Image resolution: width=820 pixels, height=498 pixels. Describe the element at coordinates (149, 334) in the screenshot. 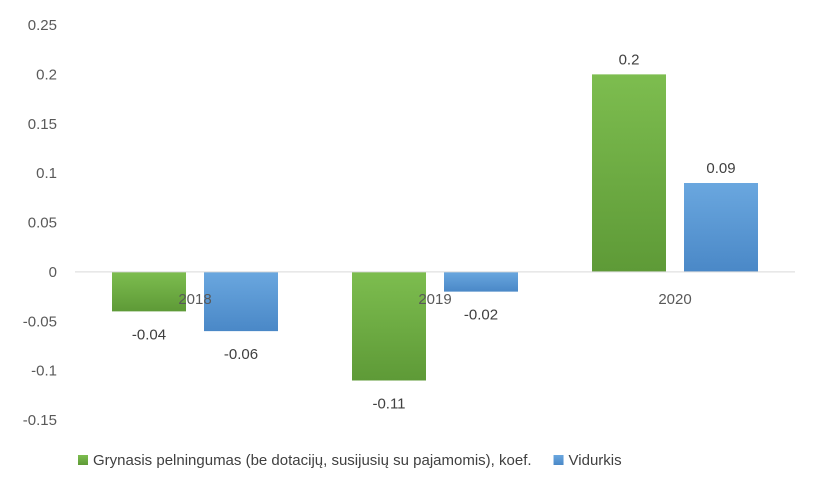

I see `data-label: -0.04` at that location.